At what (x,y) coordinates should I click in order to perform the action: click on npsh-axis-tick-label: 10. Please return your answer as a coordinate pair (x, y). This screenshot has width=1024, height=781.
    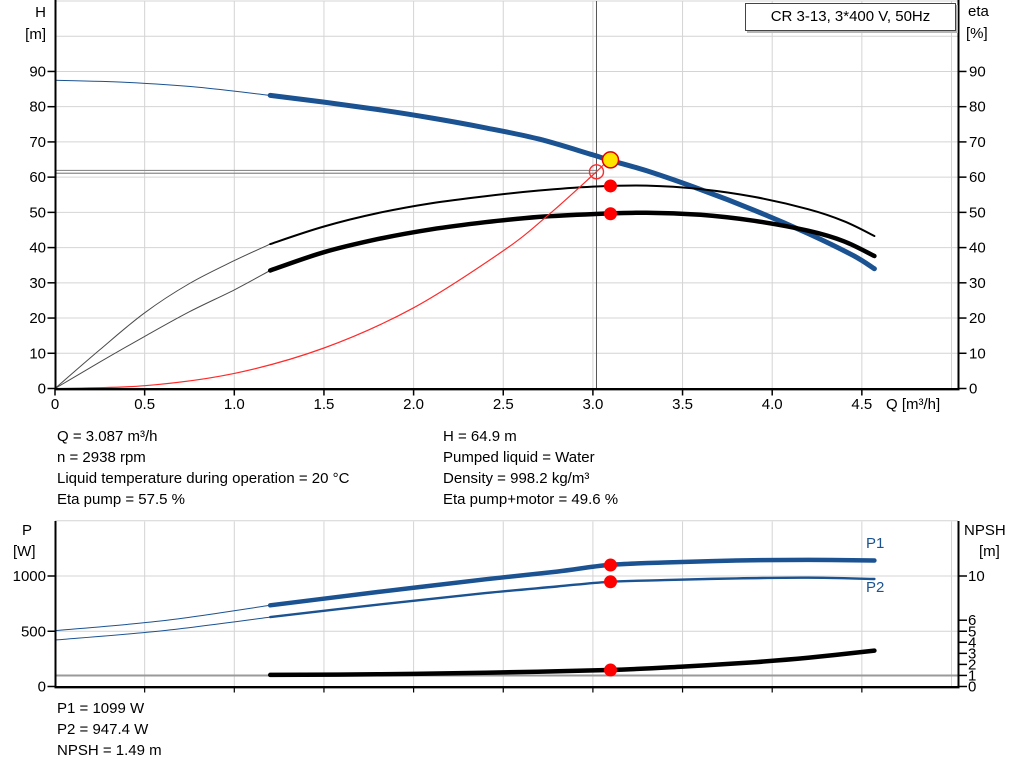
    Looking at the image, I should click on (976, 576).